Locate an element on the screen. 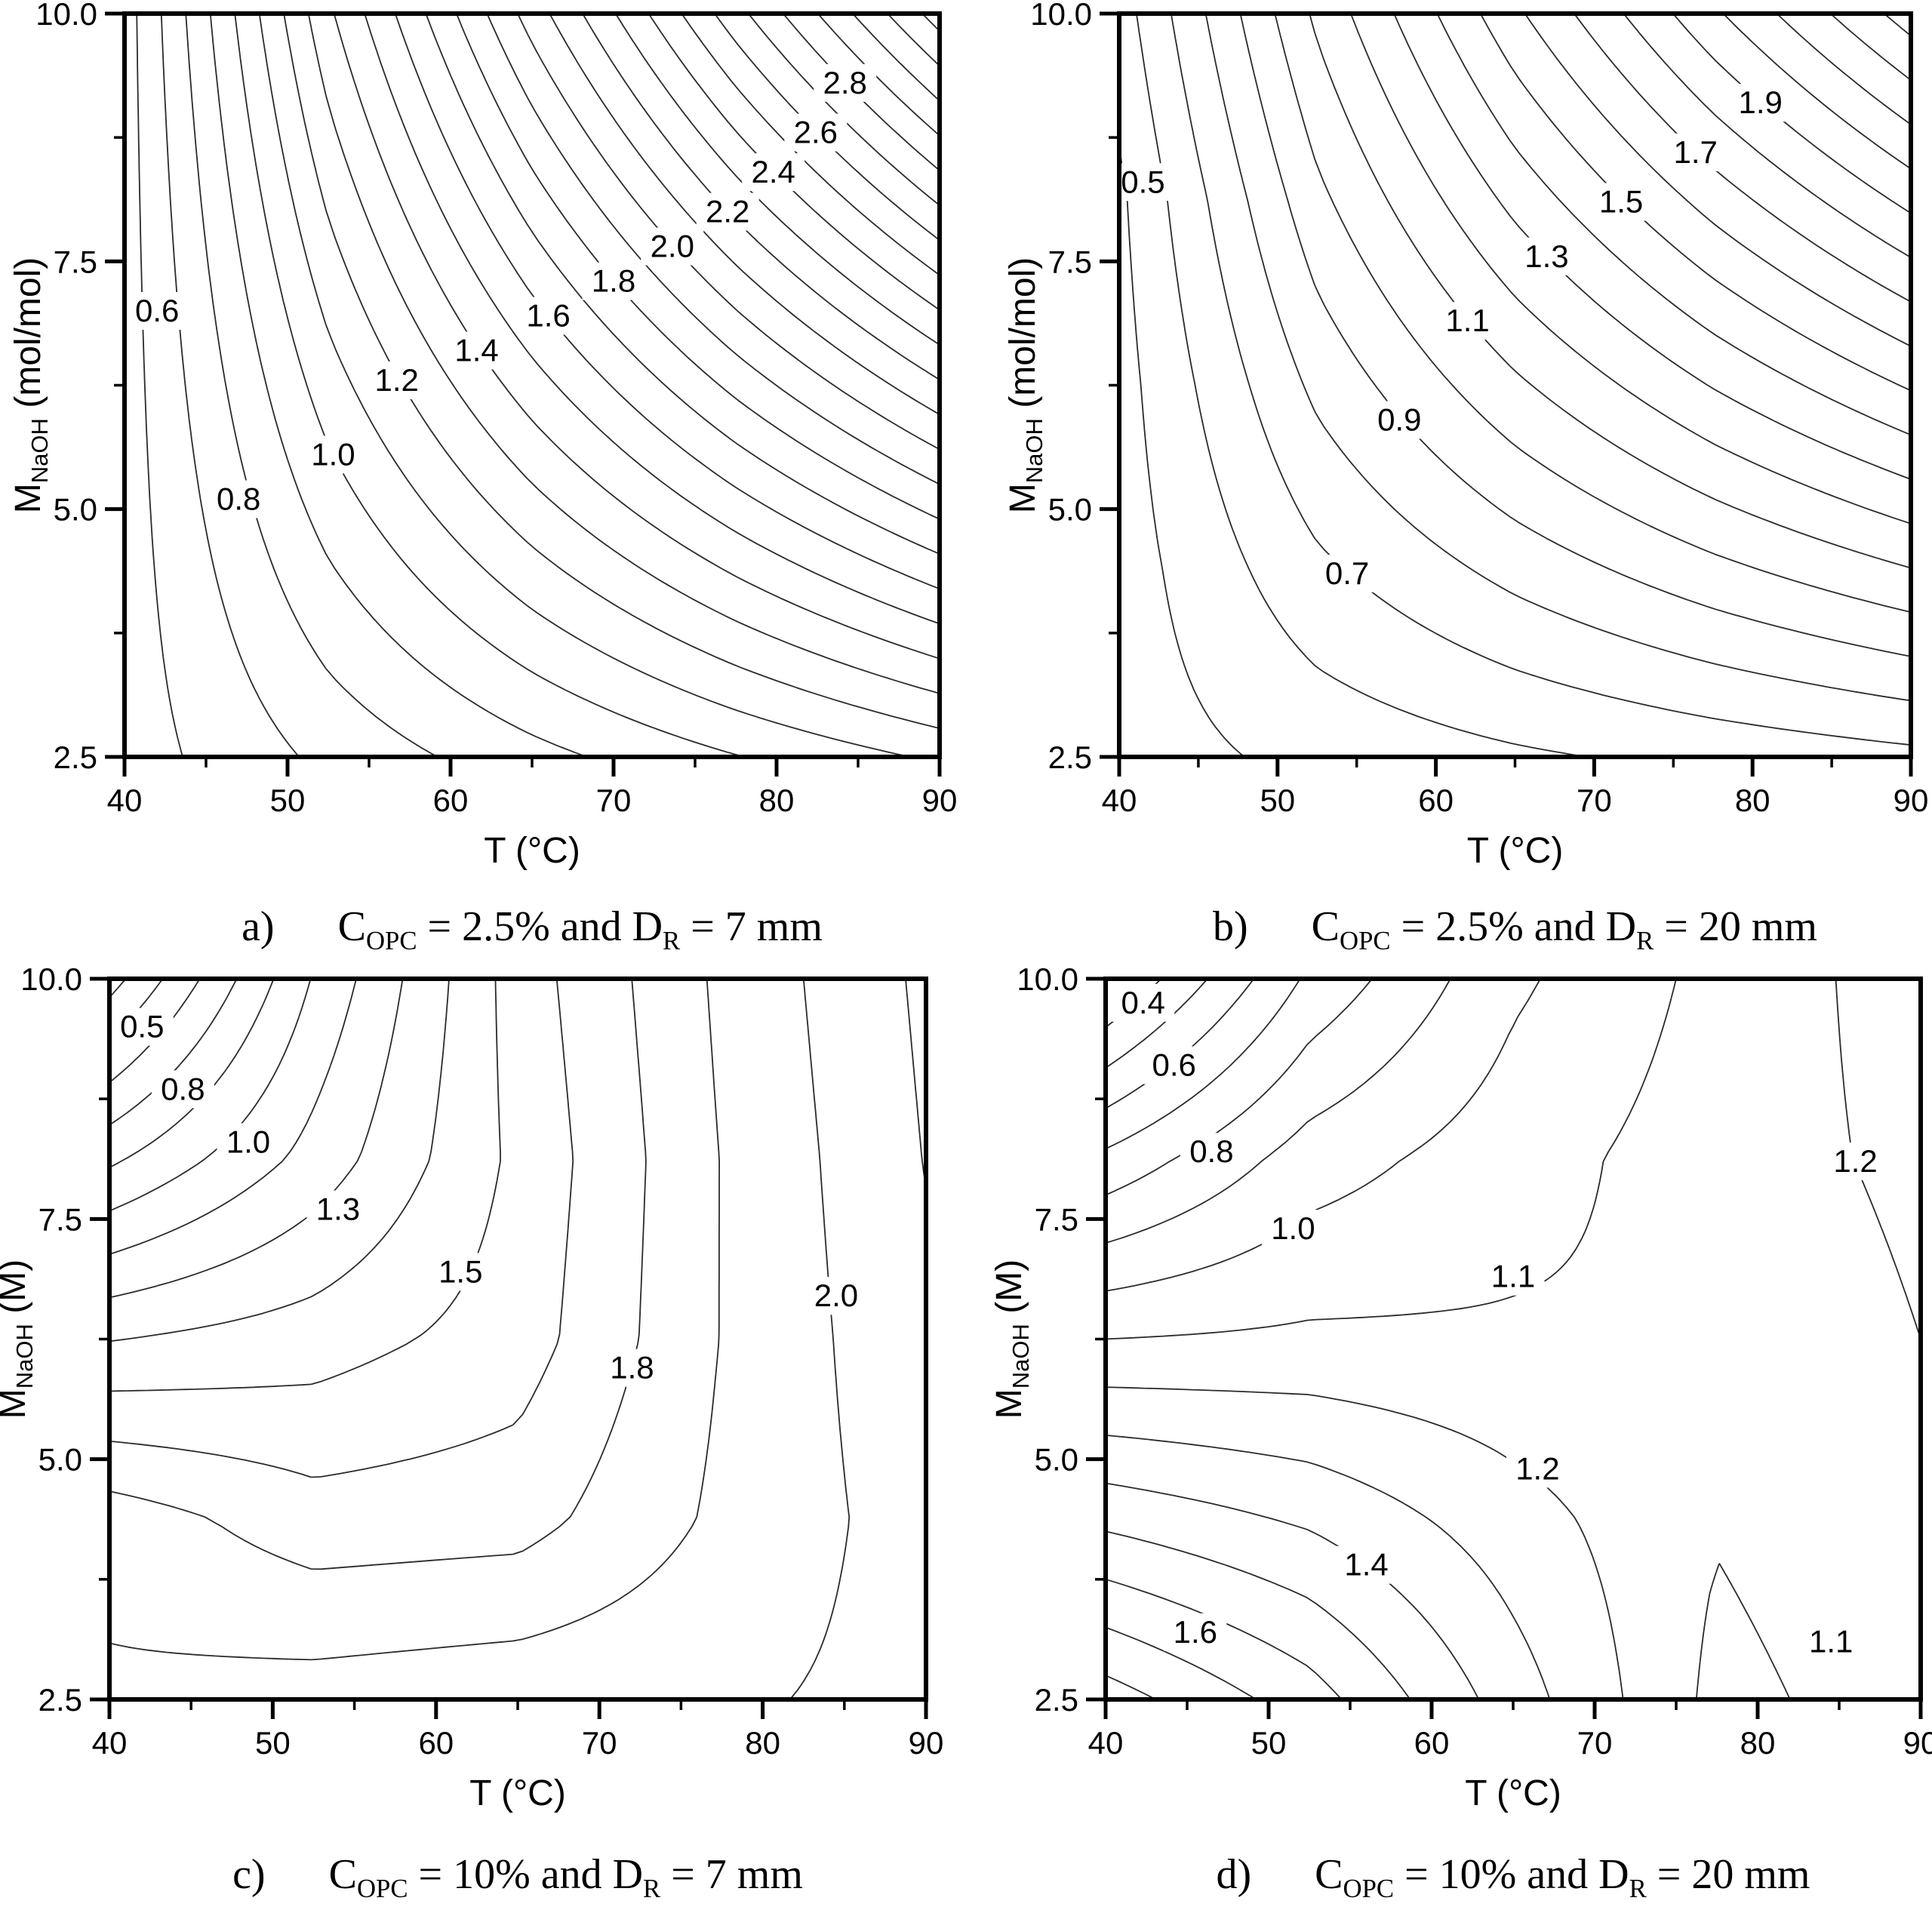 This screenshot has width=1932, height=1913. caption-b-letter: b) is located at coordinates (1230, 927).